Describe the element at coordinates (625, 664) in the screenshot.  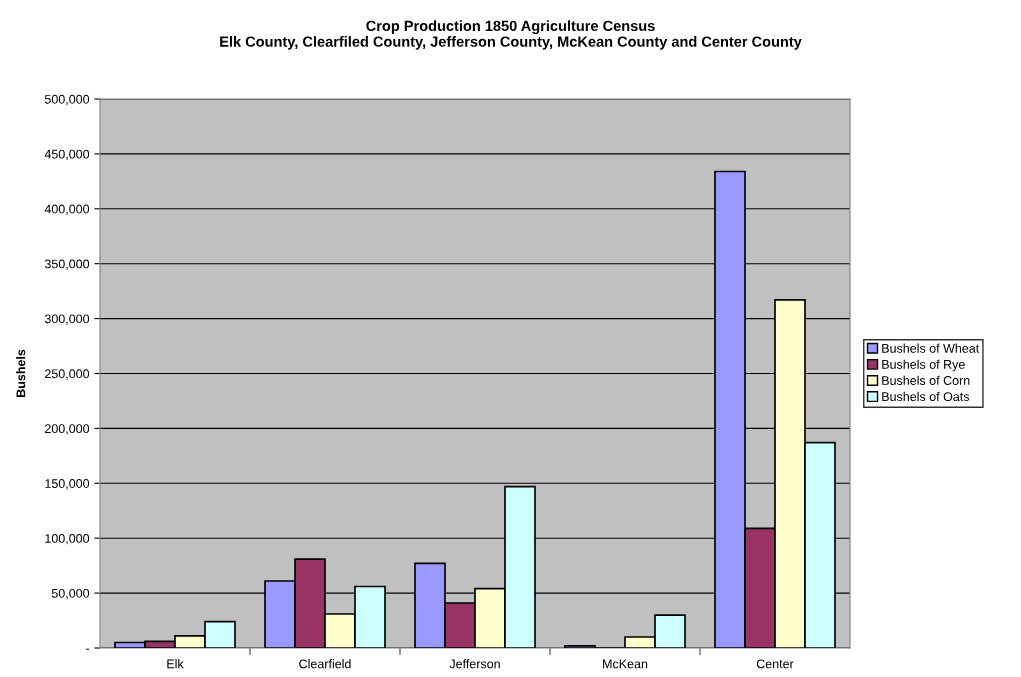
I see `x-tick-label: McKean` at that location.